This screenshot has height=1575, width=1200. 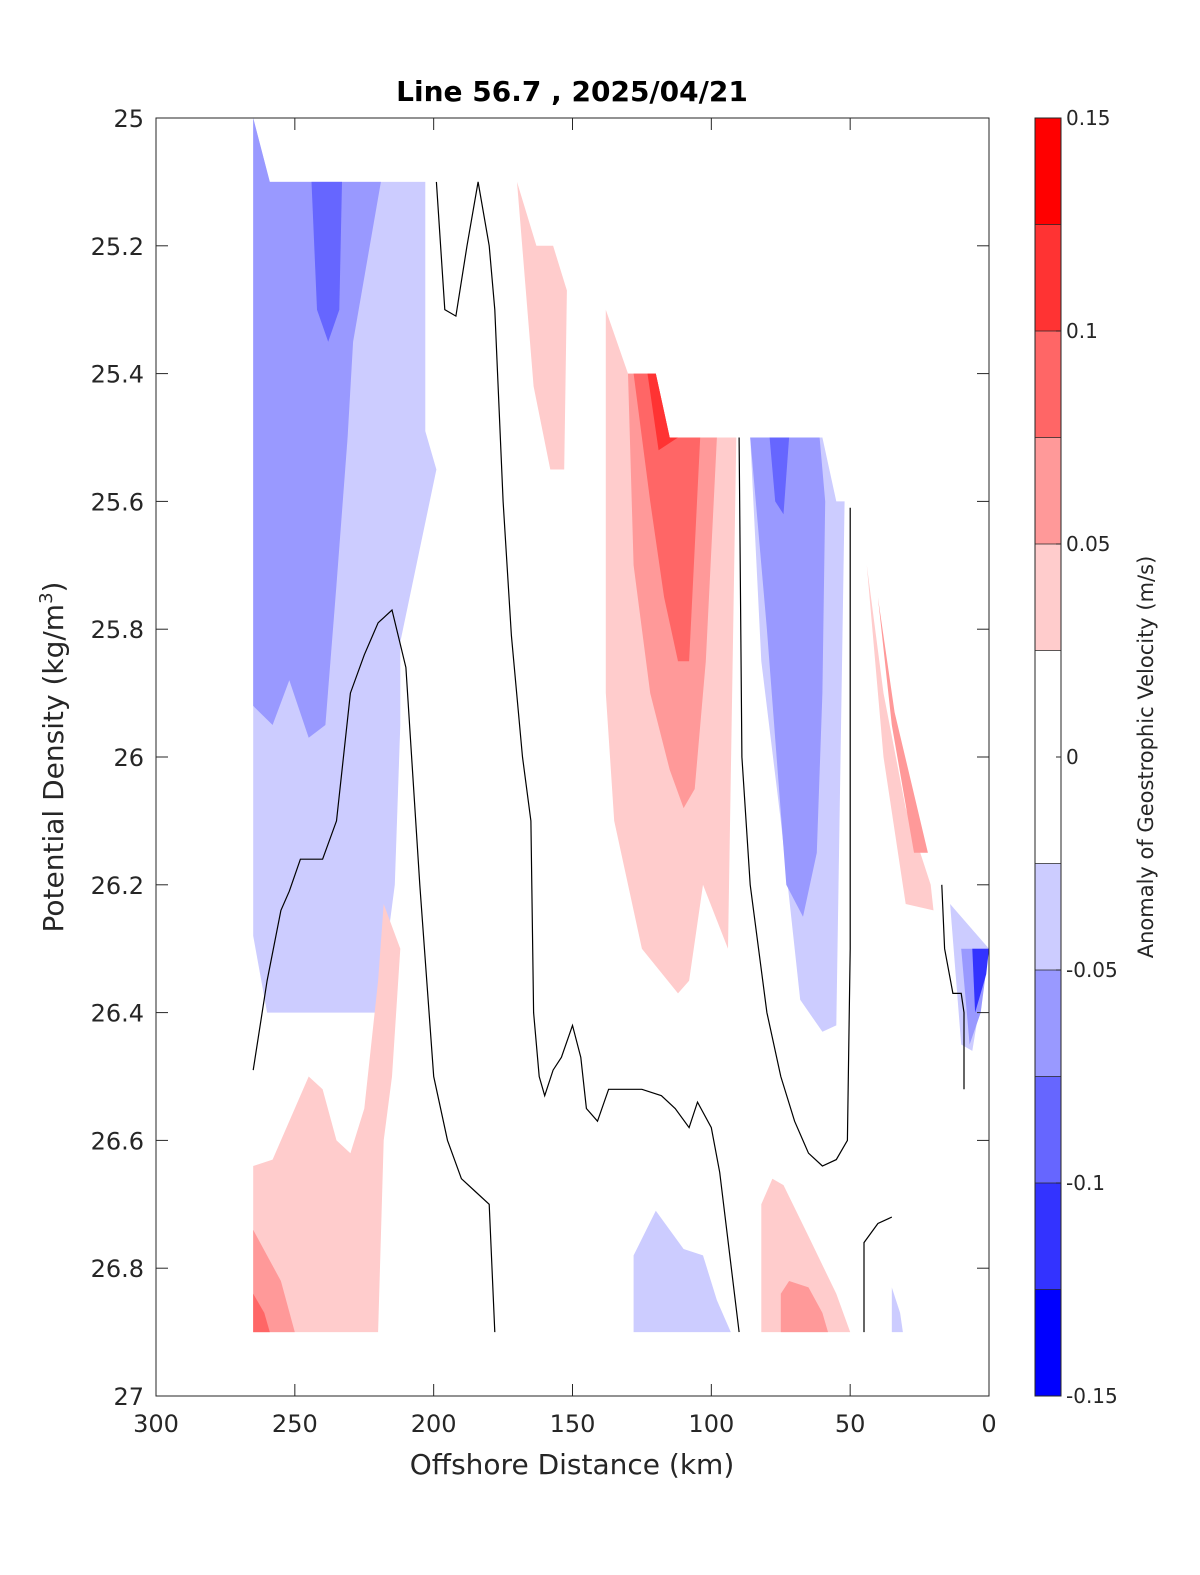 I want to click on colorbar-tick-label-0.1: 0.1, so click(x=1082, y=331).